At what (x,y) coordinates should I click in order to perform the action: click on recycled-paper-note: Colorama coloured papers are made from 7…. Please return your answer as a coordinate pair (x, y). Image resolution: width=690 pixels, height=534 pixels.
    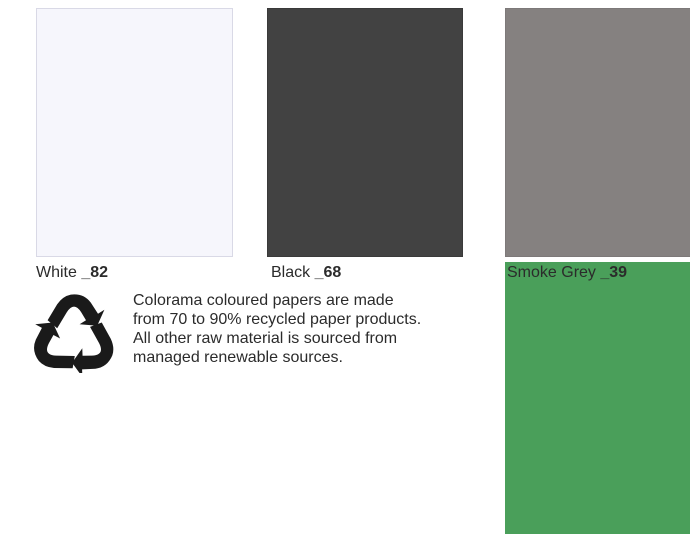
    Looking at the image, I should click on (298, 329).